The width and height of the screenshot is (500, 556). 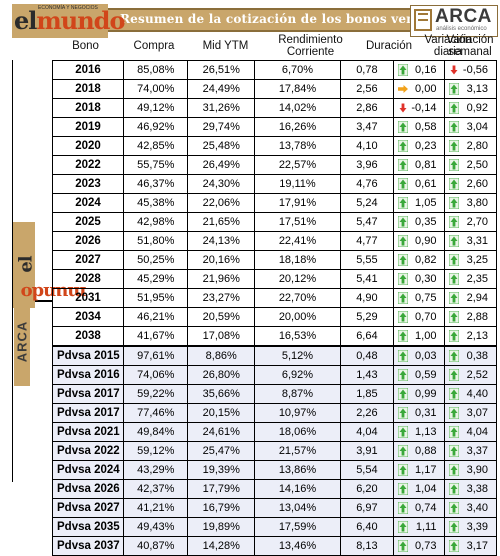 I want to click on table-row: Pdvsa 2015 97,61% 8,86% 5,12% 0,48 0,03 0,38, so click(x=274, y=355).